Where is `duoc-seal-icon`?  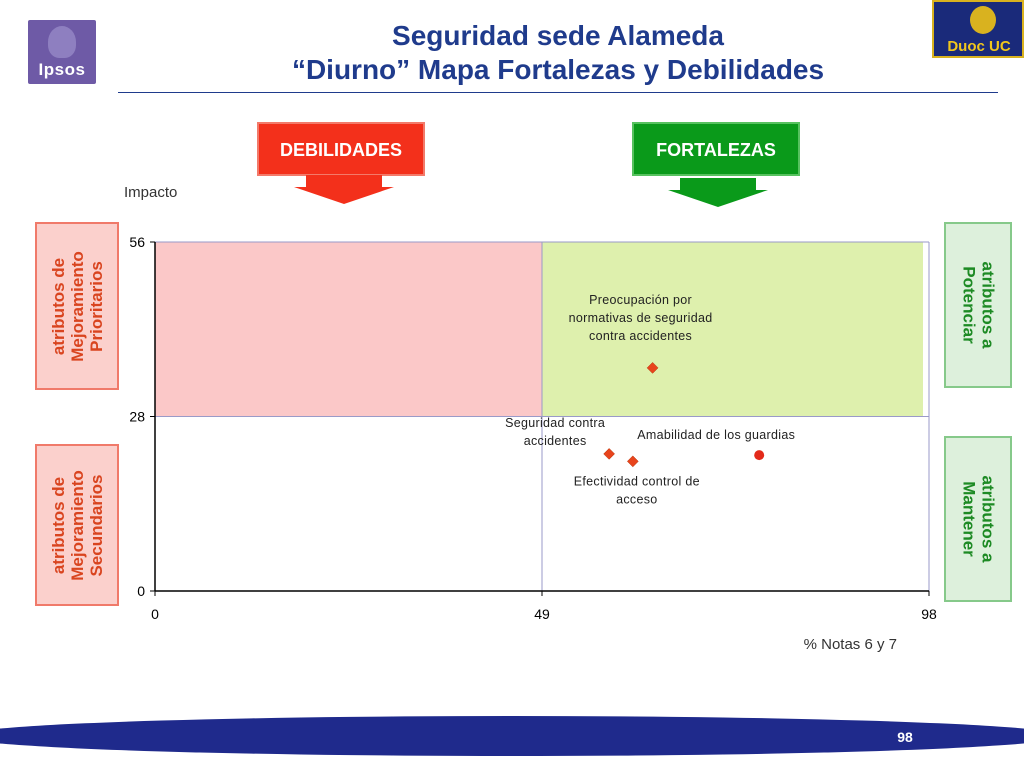
duoc-seal-icon is located at coordinates (983, 20).